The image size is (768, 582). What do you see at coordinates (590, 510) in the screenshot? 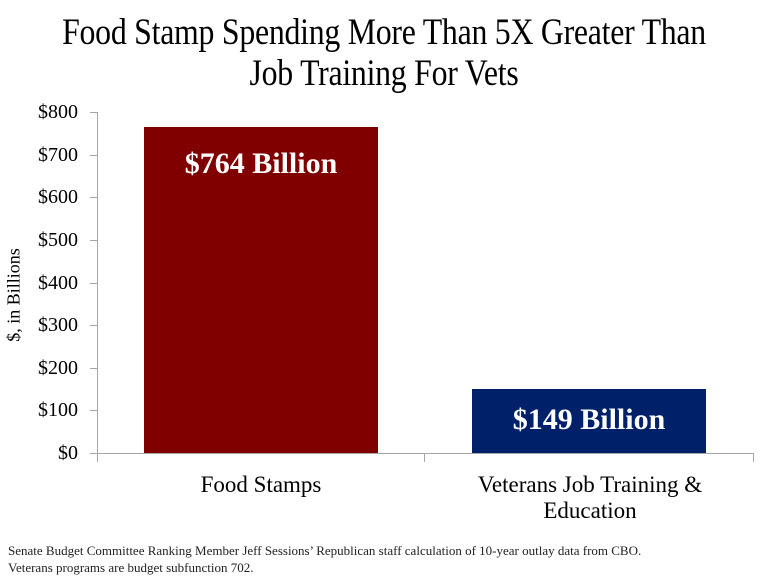
I see `x-category-label-line: Education` at bounding box center [590, 510].